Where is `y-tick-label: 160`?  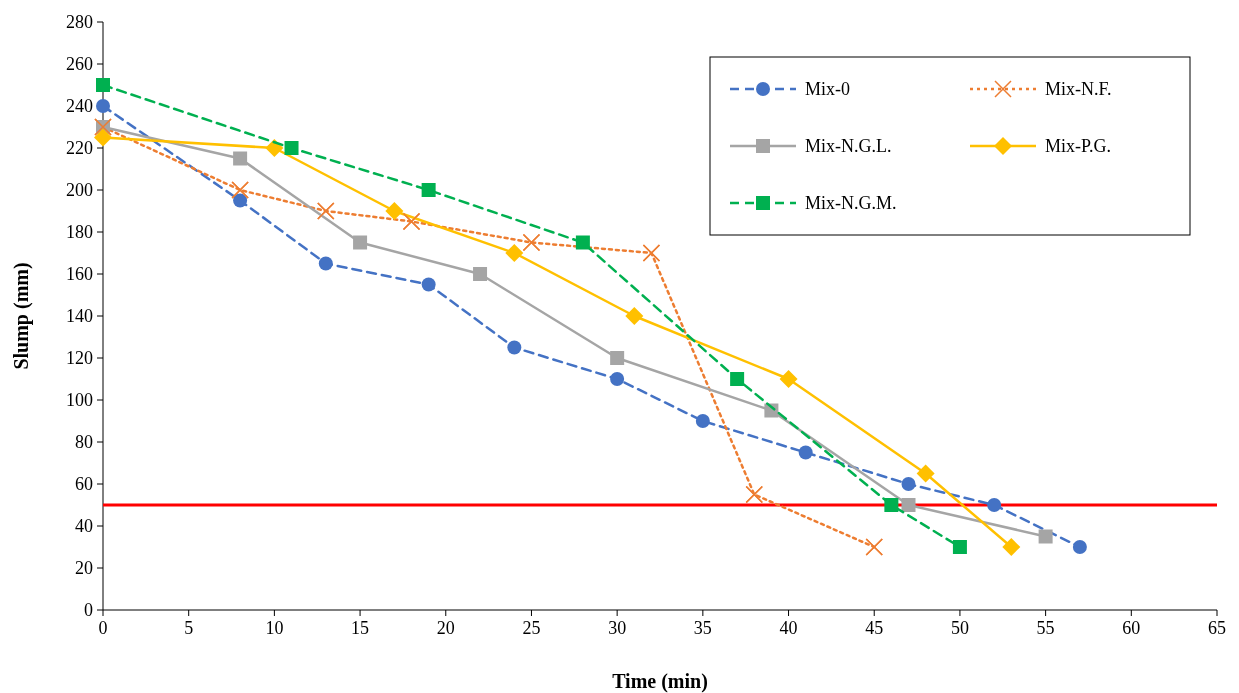
y-tick-label: 160 is located at coordinates (79, 274).